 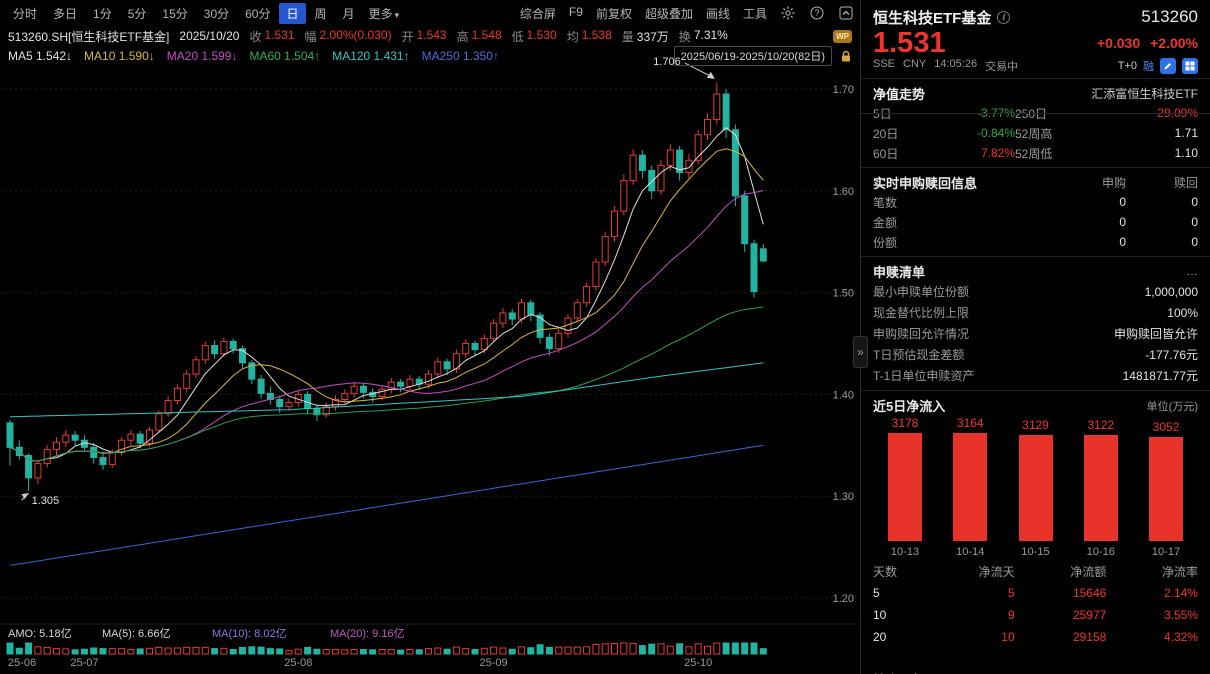 What do you see at coordinates (292, 13) in the screenshot?
I see `period-tab-7: 日` at bounding box center [292, 13].